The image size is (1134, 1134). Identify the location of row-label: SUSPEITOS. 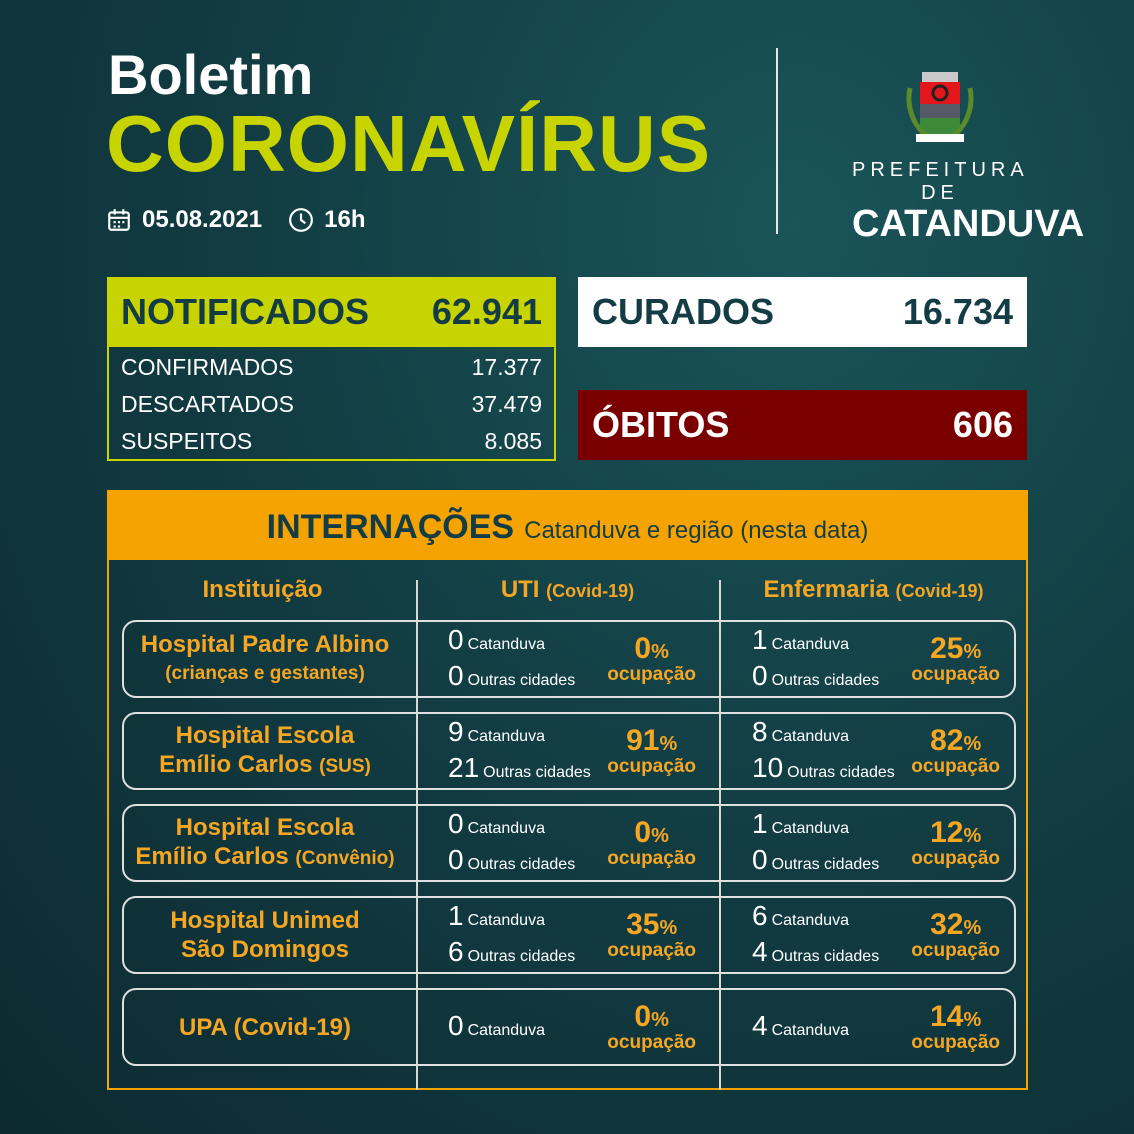
(187, 441).